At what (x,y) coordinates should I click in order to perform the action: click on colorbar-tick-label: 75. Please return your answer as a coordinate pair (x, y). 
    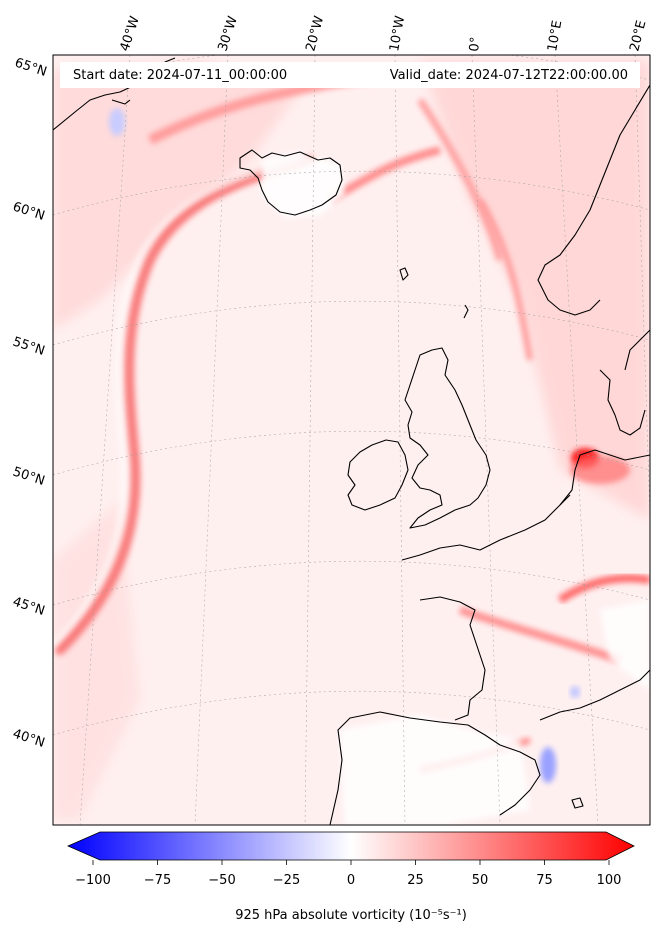
    Looking at the image, I should click on (544, 880).